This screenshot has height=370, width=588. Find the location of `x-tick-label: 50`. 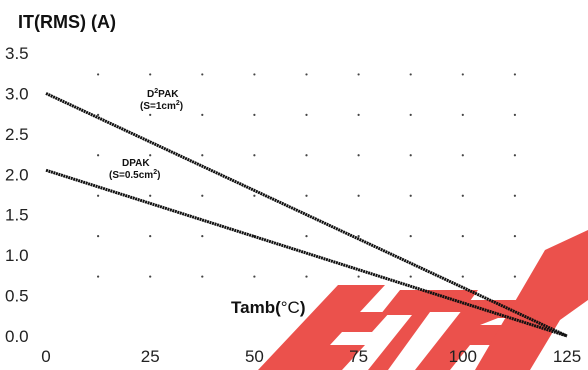

x-tick-label: 50 is located at coordinates (254, 356).